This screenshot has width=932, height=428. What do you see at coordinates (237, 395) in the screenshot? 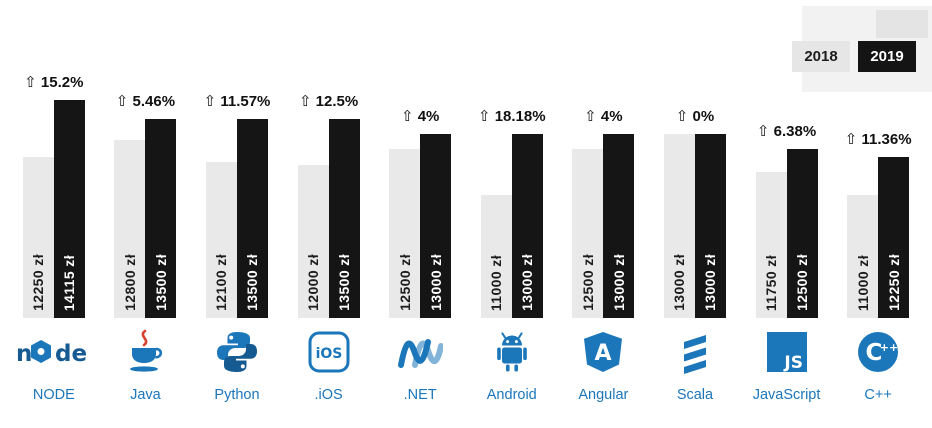
I see `tech-name-label: Python` at bounding box center [237, 395].